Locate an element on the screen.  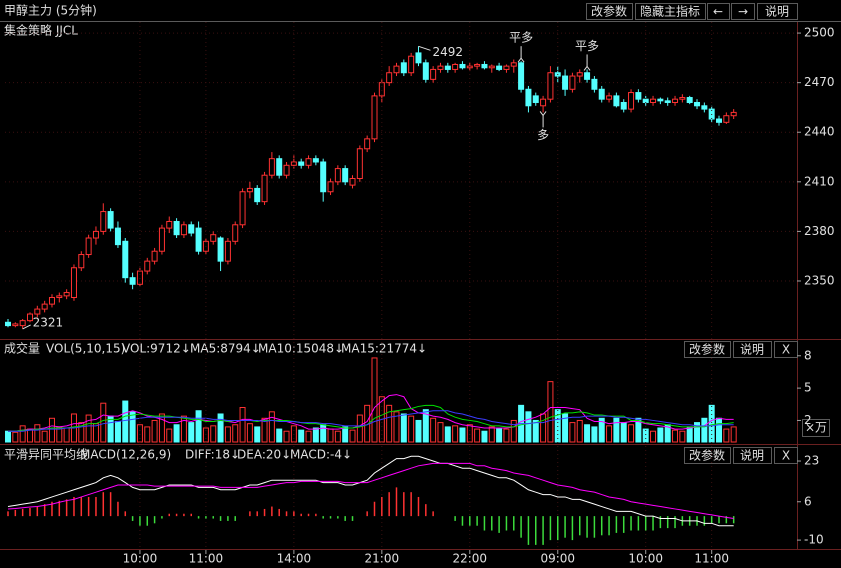
y-tick-label: 8 is located at coordinates (808, 355).